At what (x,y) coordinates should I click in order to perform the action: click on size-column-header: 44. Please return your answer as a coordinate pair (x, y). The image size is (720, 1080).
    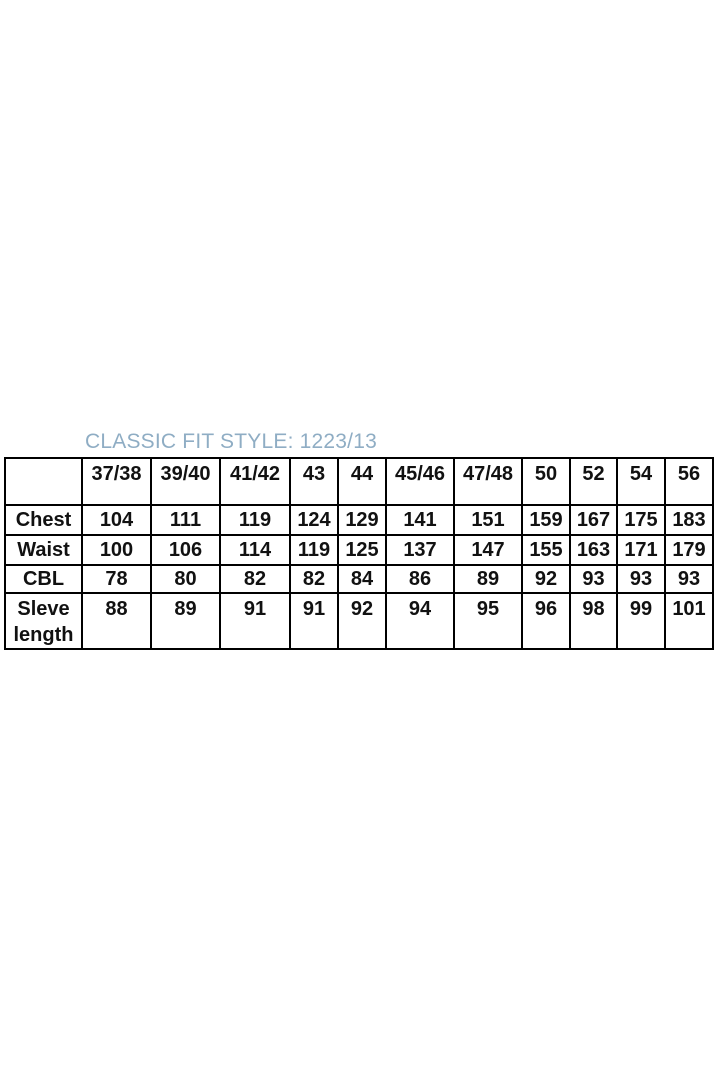
    Looking at the image, I should click on (362, 481).